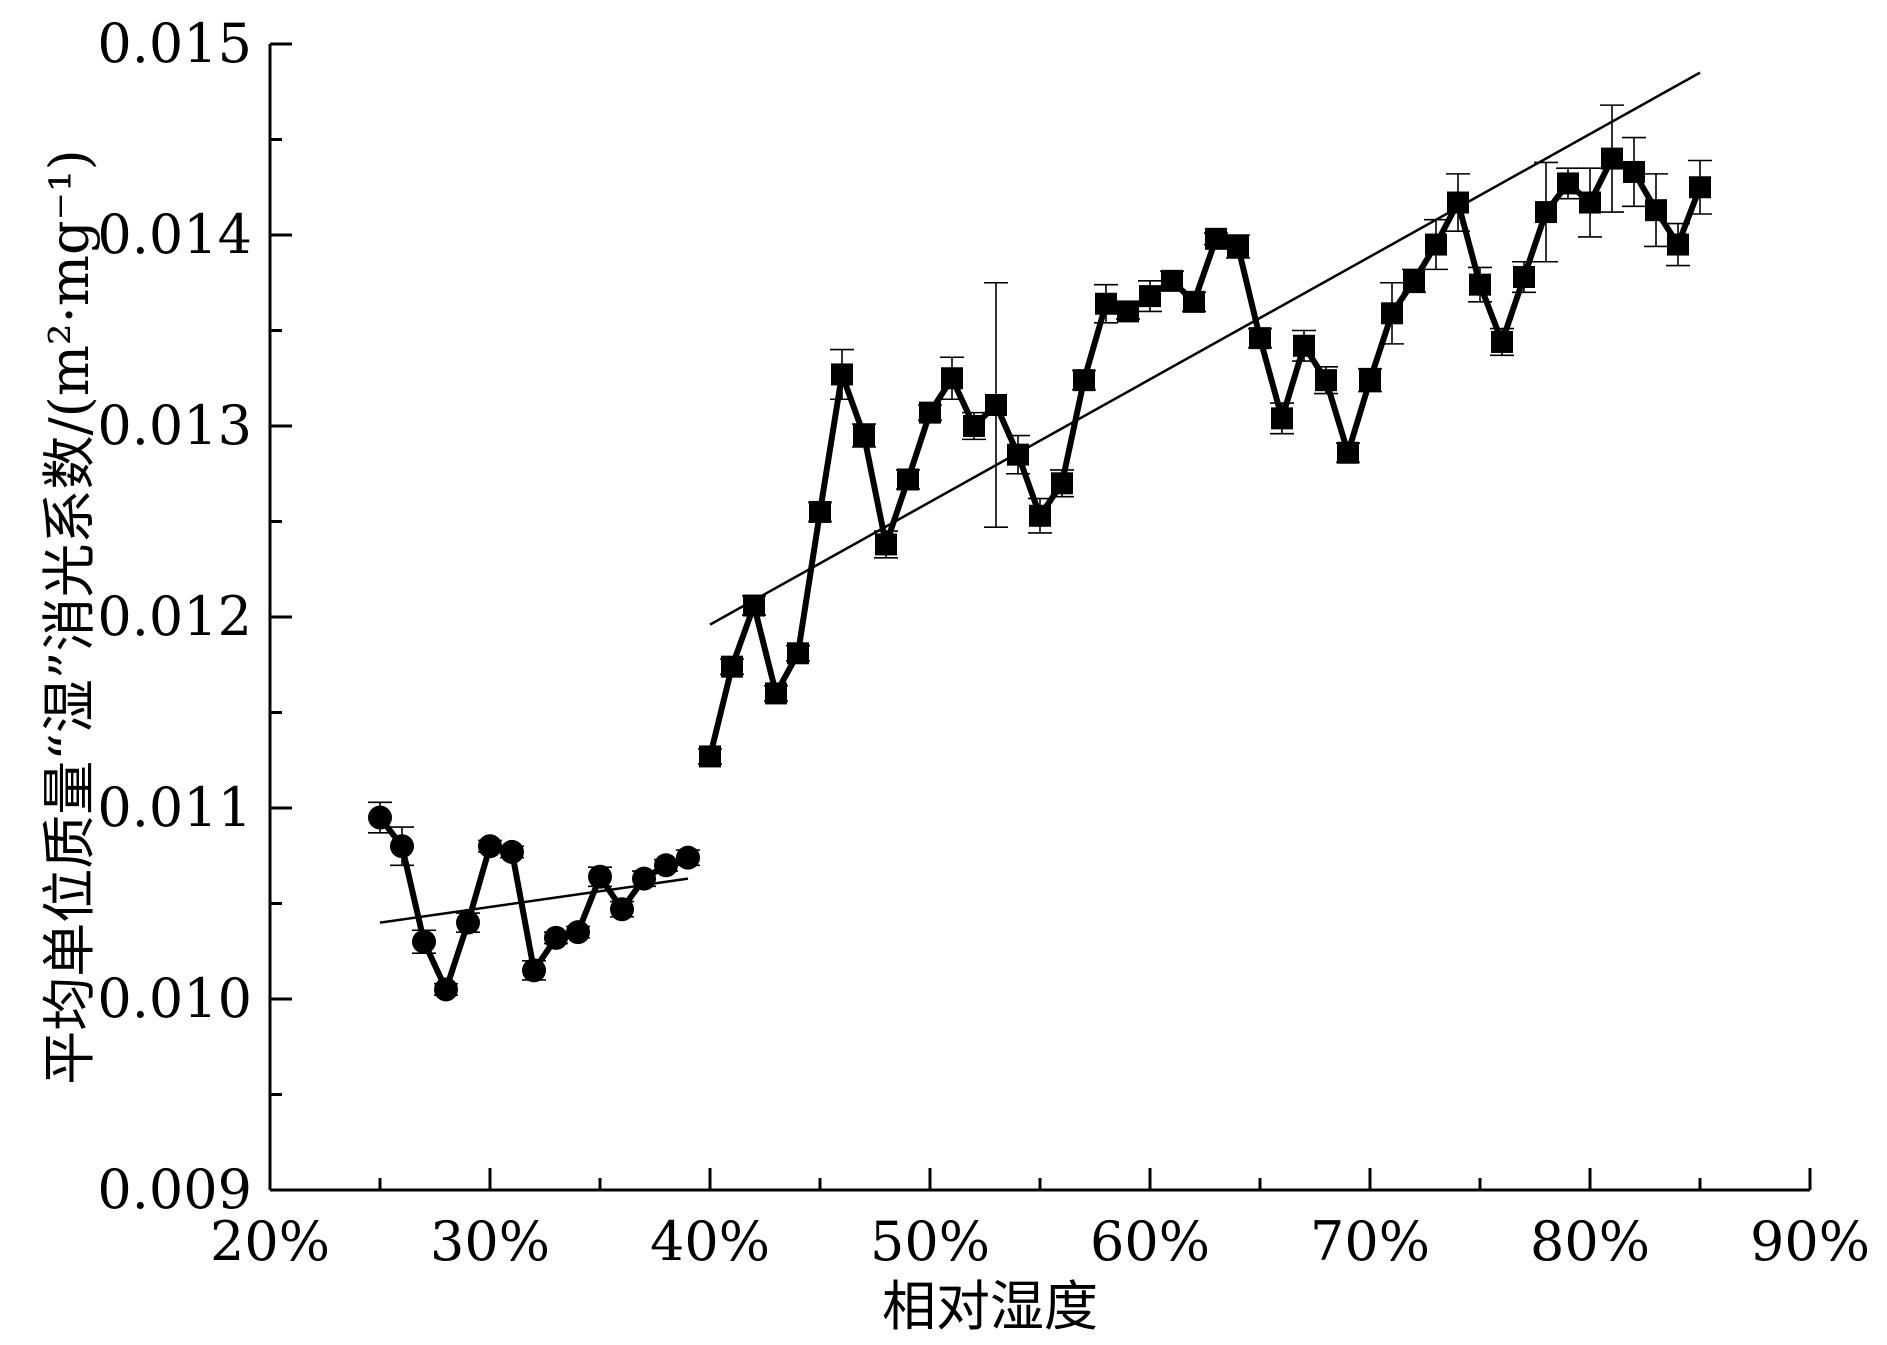 The width and height of the screenshot is (1887, 1345). Describe the element at coordinates (1040, 1220) in the screenshot. I see `x-ticks: 20% 30% 40% 50% 60% 70% 80% 90%` at that location.